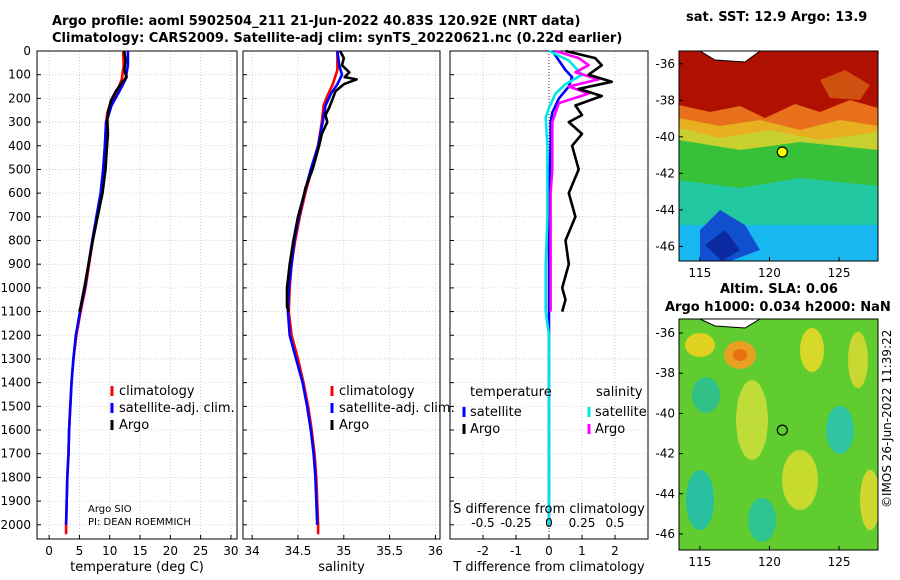 The image size is (900, 580). Describe the element at coordinates (777, 17) in the screenshot. I see `sst-map-title: sat. SST: 12.9 Argo: 13.9` at that location.